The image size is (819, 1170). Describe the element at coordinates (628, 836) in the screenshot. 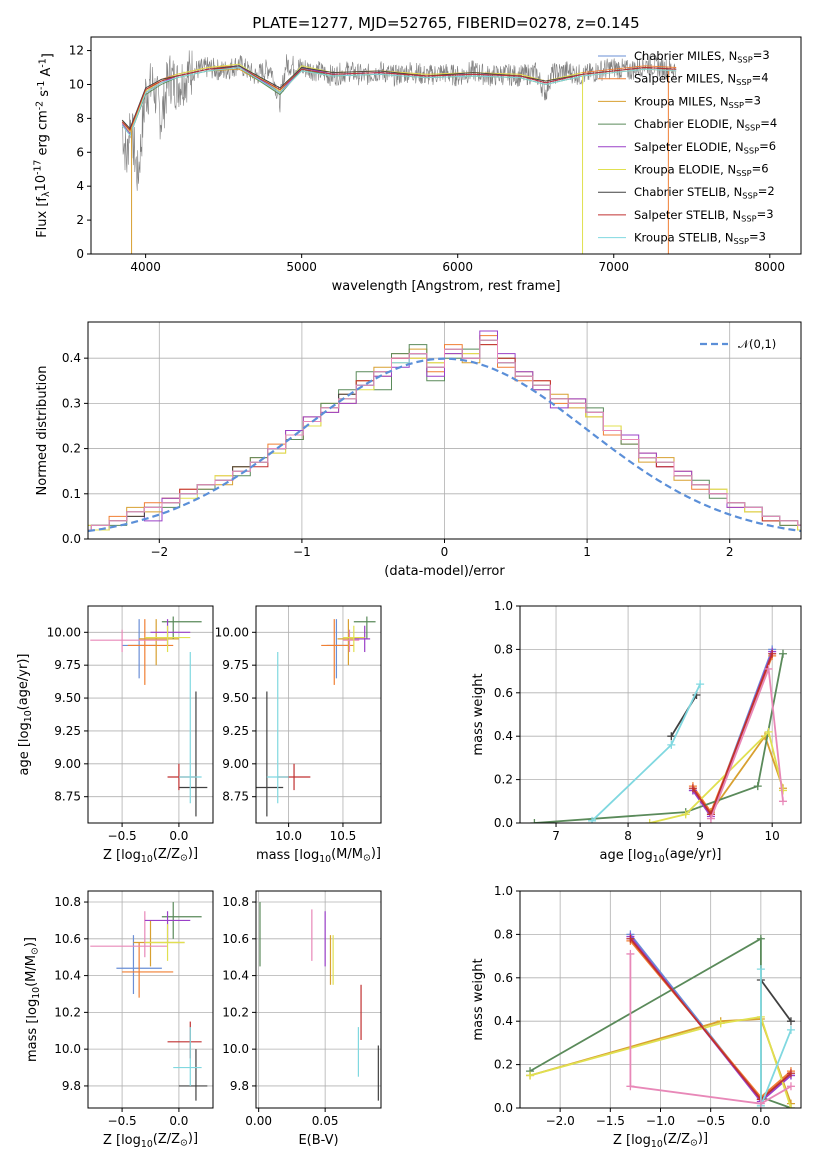

I see `x-tick-label: 8` at that location.